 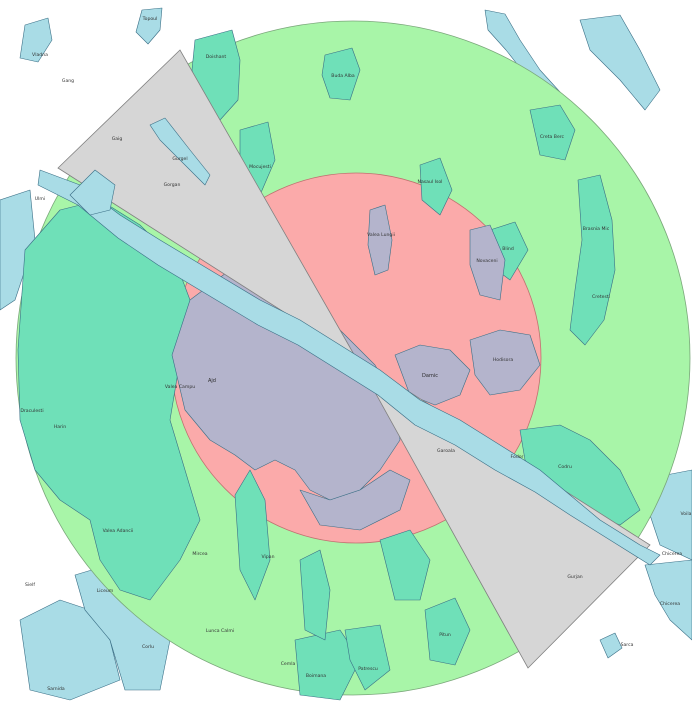 What do you see at coordinates (260, 167) in the screenshot?
I see `label-mocujesti: Mocujesti` at bounding box center [260, 167].